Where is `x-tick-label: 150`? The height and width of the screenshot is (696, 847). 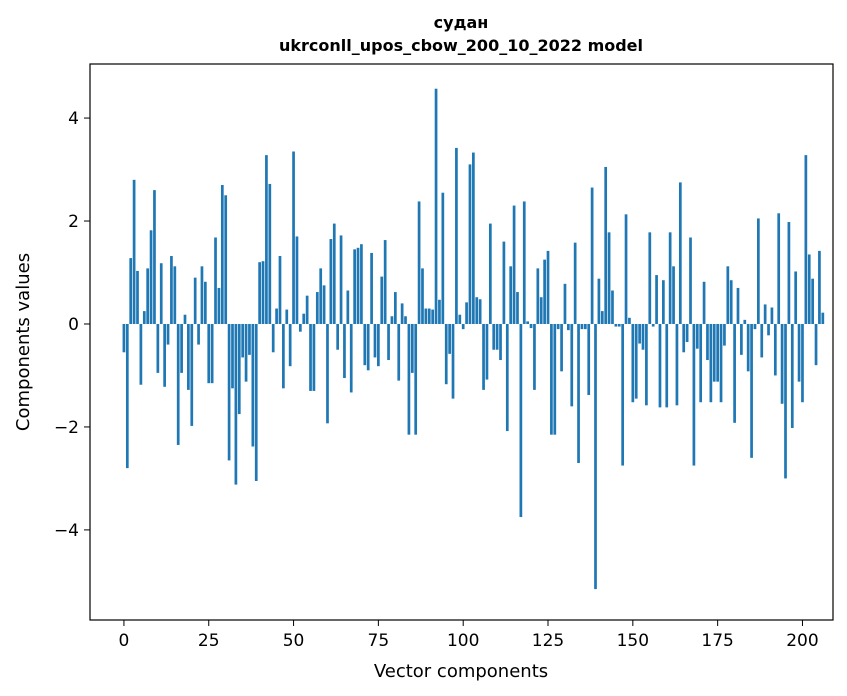
x-tick-label: 150 is located at coordinates (633, 641).